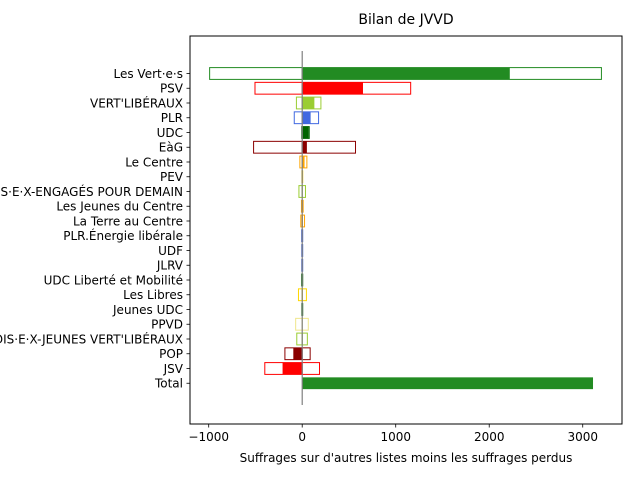 The height and width of the screenshot is (480, 640). I want to click on y-tick-label: PEV, so click(172, 177).